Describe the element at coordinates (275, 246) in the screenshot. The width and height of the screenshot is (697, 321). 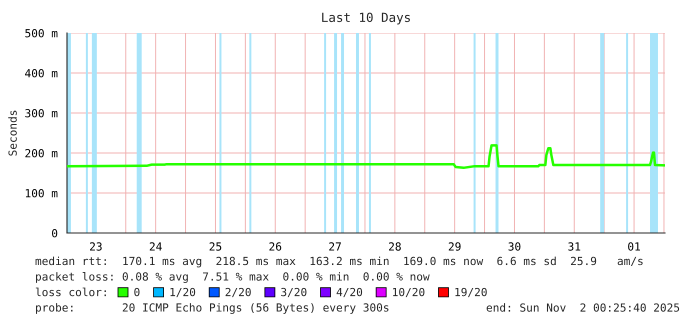
I see `x-tick-label: 26` at that location.